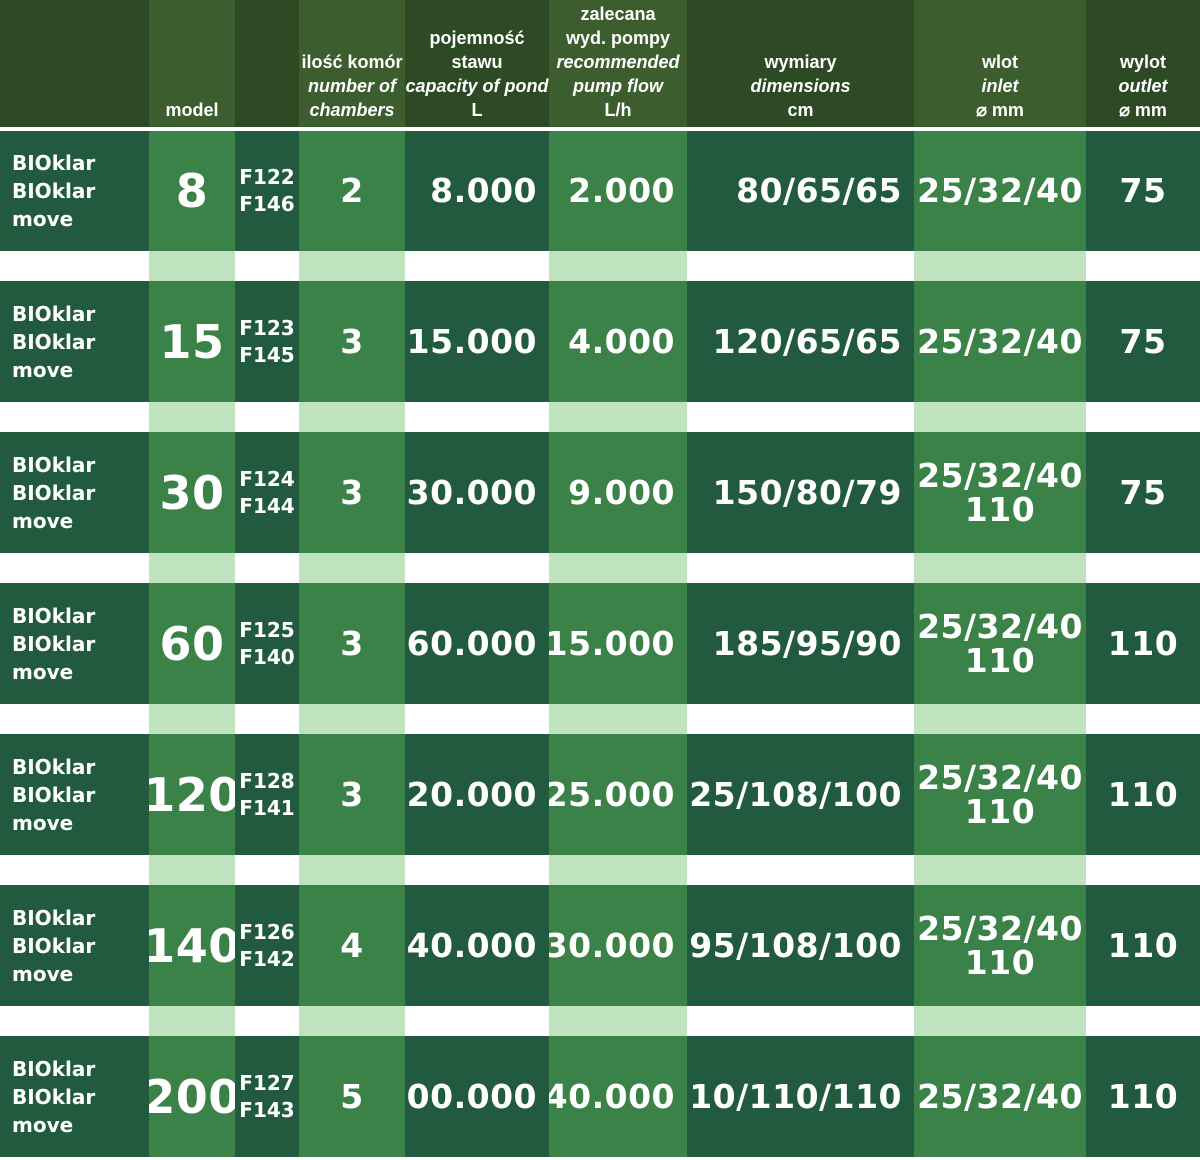 The image size is (1200, 1160). I want to click on row-5-pump: 25.000, so click(618, 794).